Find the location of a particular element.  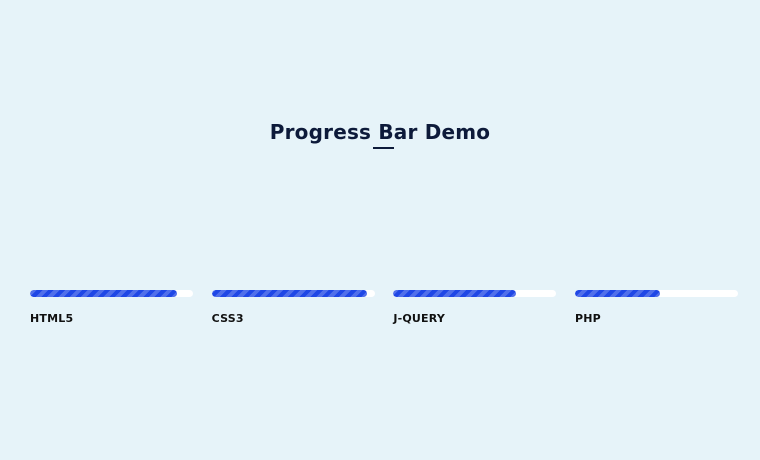

title-underline is located at coordinates (383, 148).